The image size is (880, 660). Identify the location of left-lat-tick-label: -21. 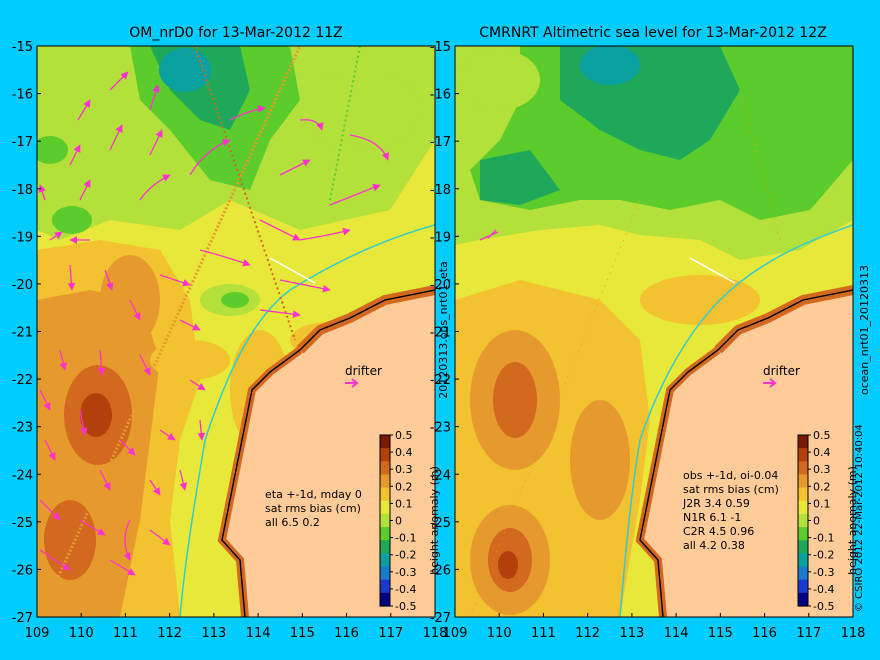
(22, 333).